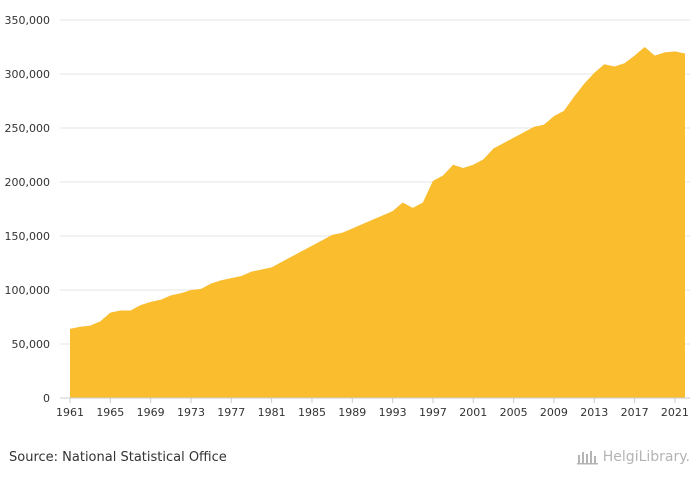 Image resolution: width=700 pixels, height=483 pixels. I want to click on y-tick-label: 0, so click(46, 398).